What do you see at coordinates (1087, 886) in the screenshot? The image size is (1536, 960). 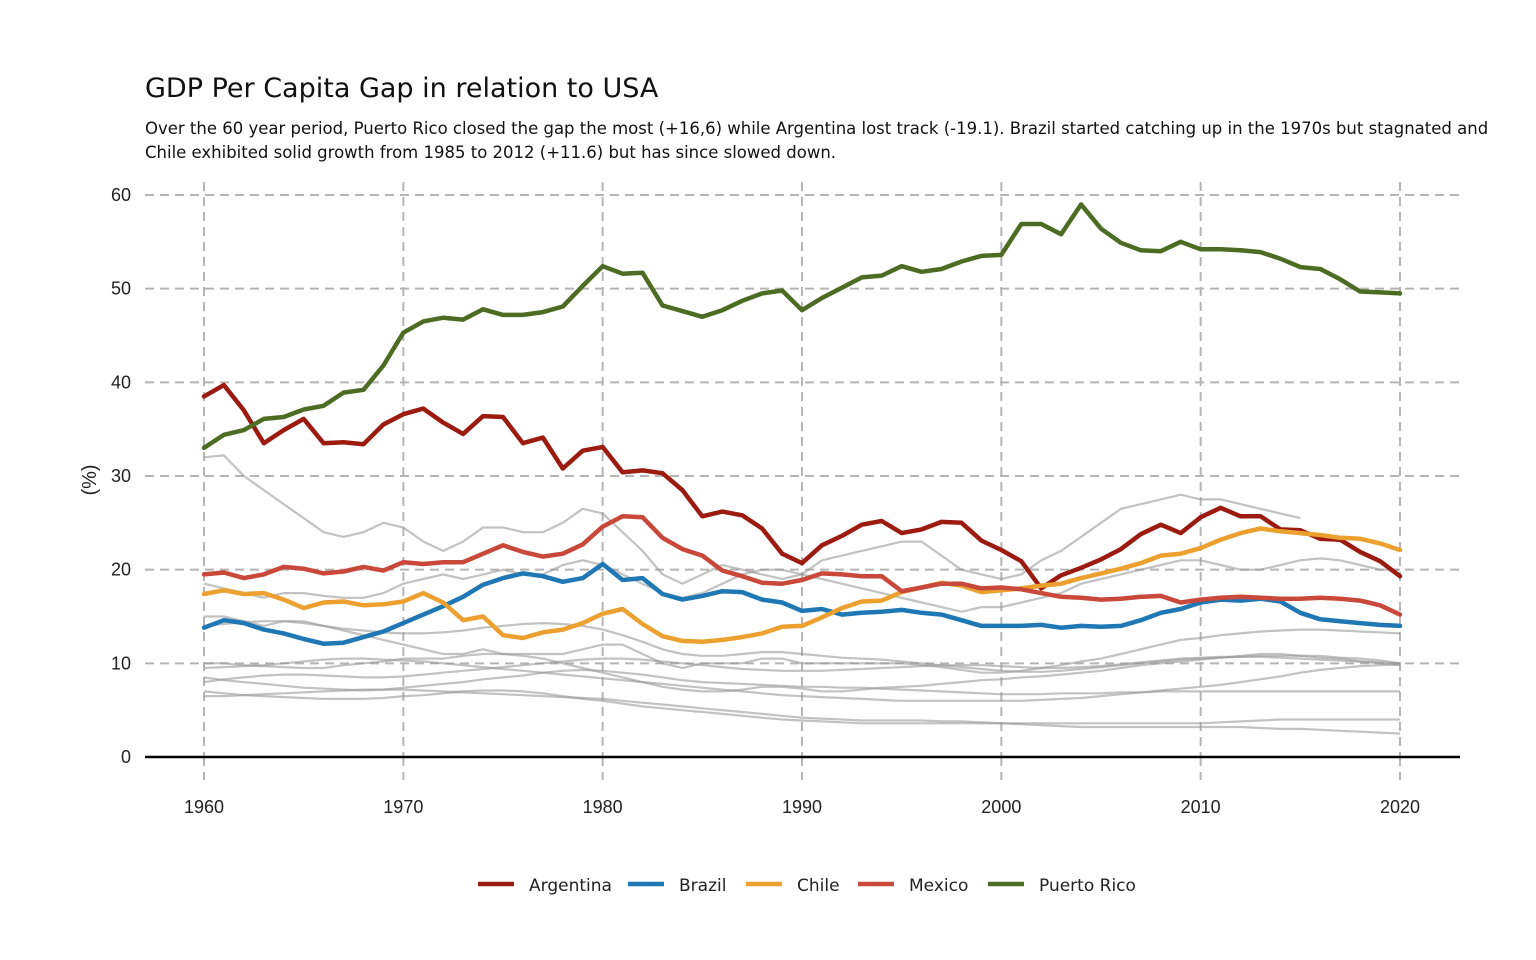 I see `legend-label-puerto-rico: Puerto Rico` at bounding box center [1087, 886].